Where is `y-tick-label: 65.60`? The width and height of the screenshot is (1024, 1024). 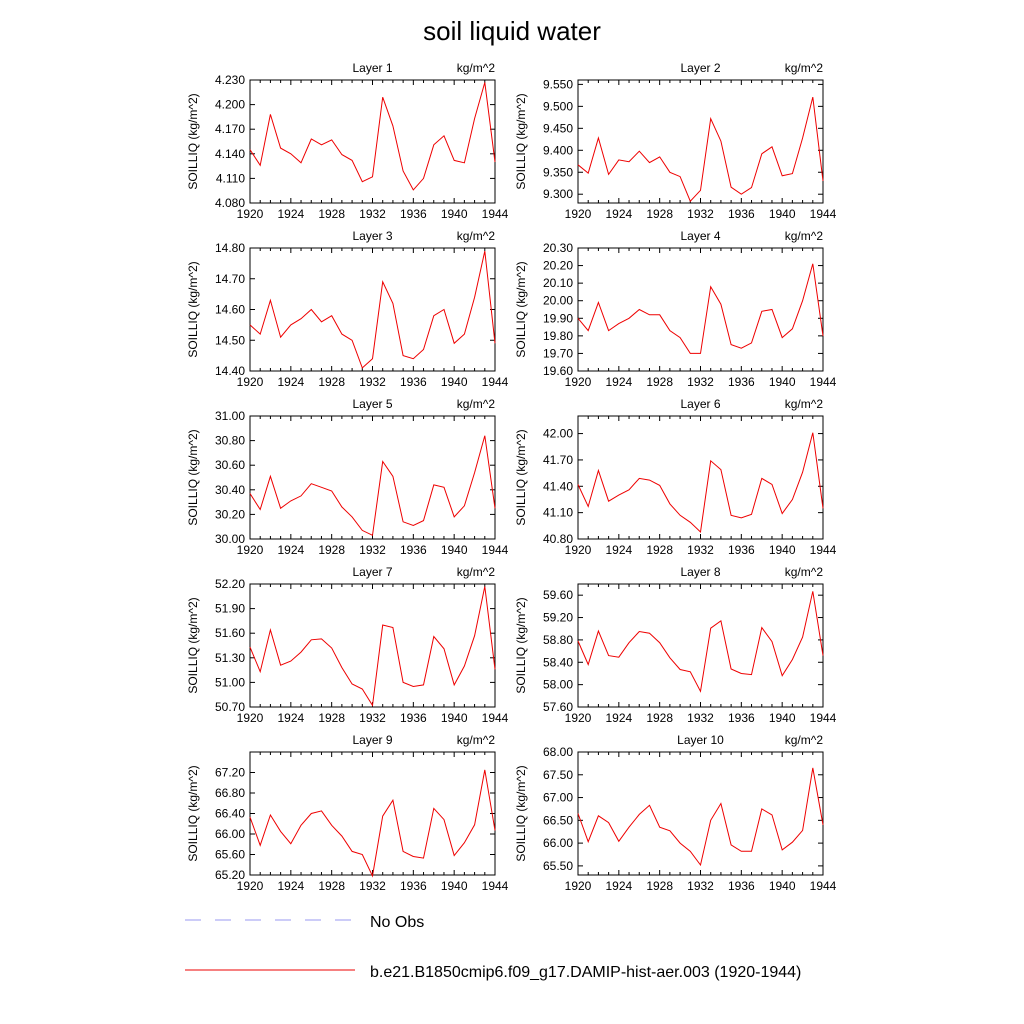 y-tick-label: 65.60 is located at coordinates (230, 855).